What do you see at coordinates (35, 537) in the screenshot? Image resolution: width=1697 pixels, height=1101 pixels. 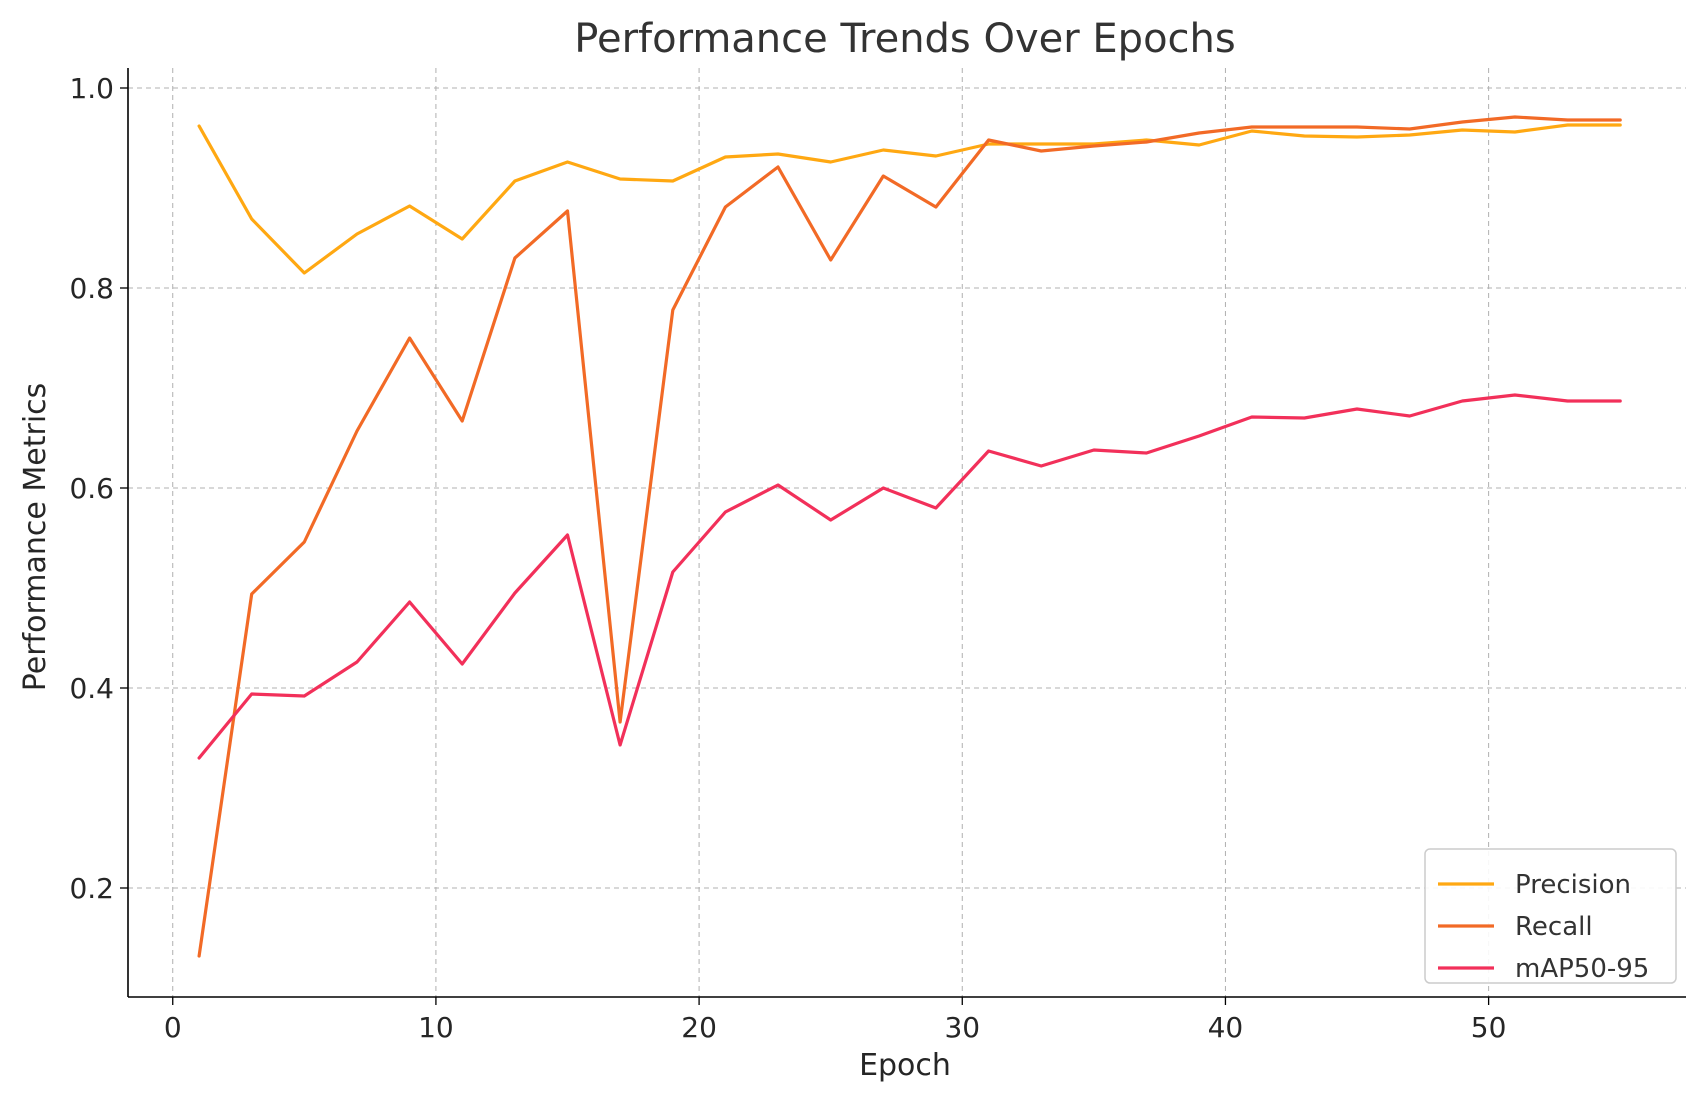 I see `y-axis-title: Performance Metrics` at bounding box center [35, 537].